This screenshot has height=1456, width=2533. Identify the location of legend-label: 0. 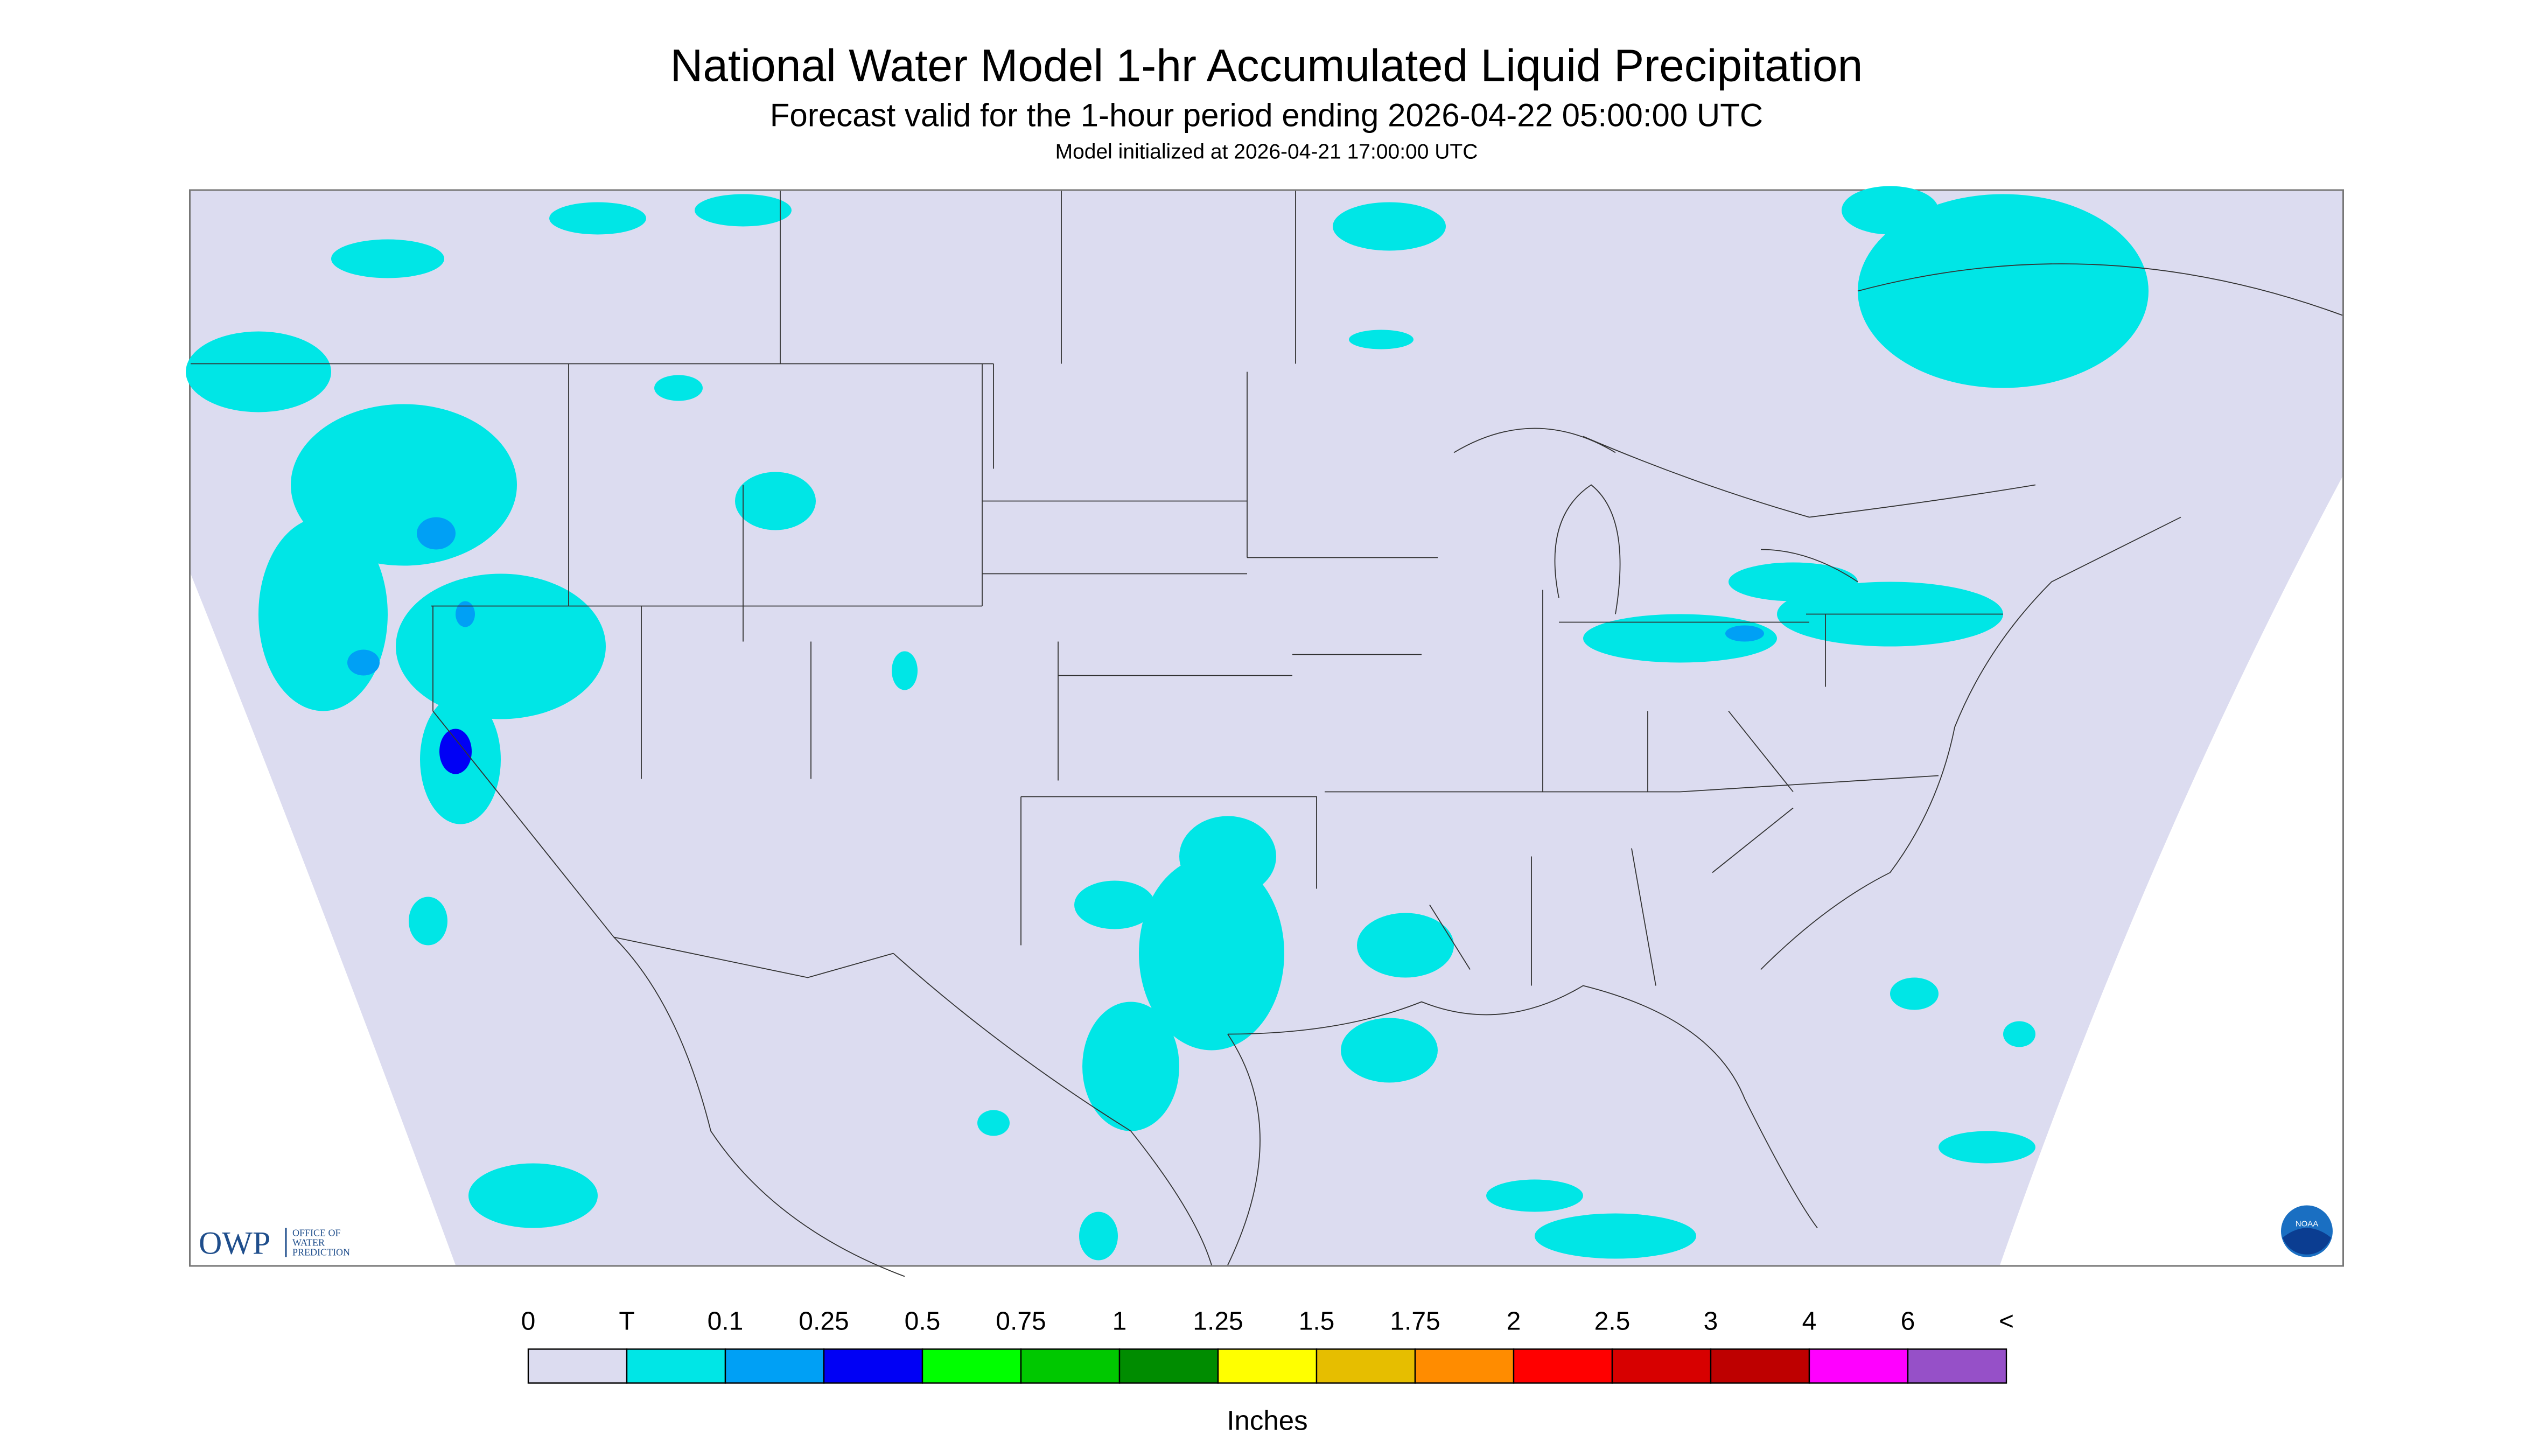
(529, 1321).